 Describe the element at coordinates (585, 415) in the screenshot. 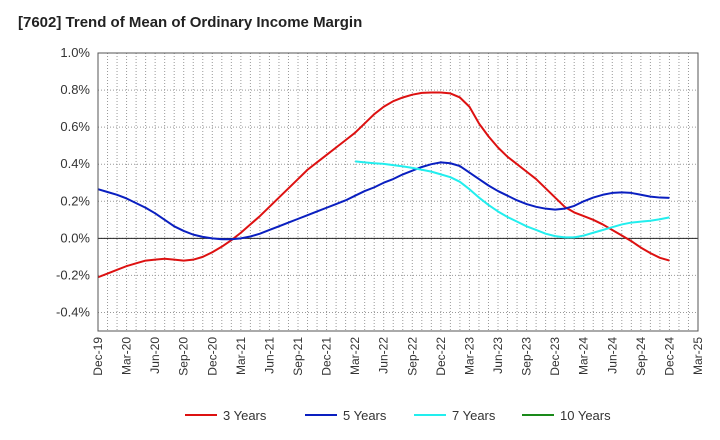

I see `legend-label: 10 Years` at that location.